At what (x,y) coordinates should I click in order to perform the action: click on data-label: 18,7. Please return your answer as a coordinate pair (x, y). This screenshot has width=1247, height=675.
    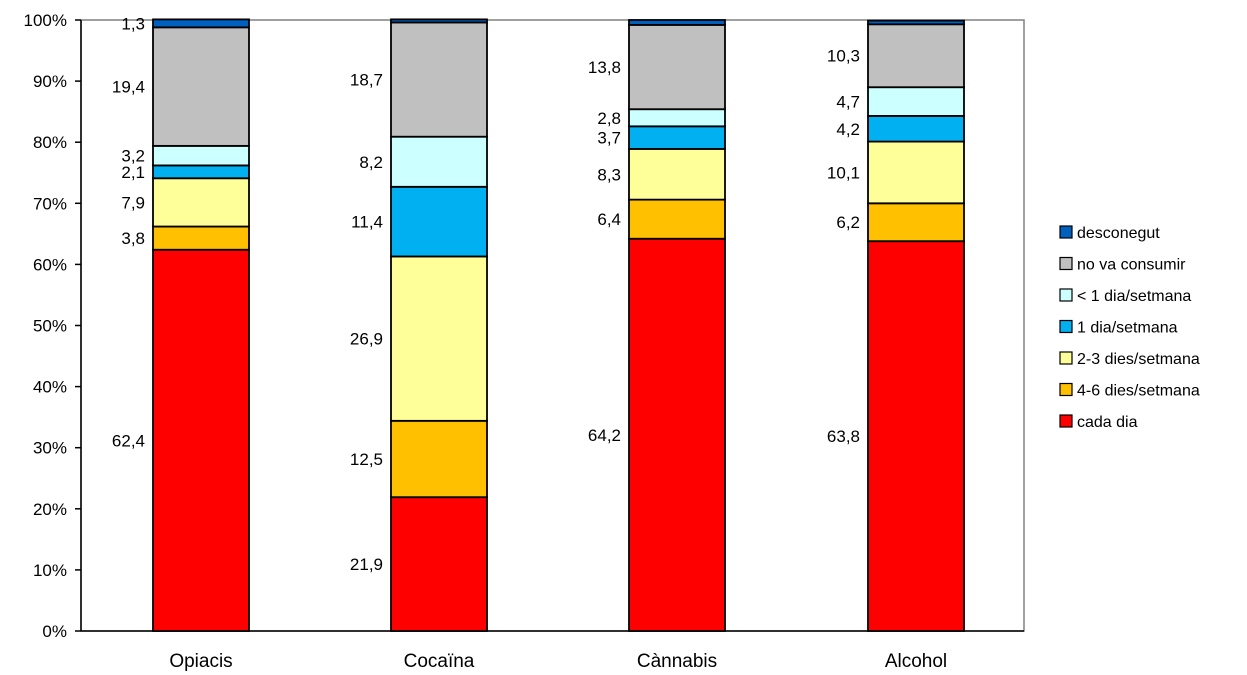
    Looking at the image, I should click on (366, 80).